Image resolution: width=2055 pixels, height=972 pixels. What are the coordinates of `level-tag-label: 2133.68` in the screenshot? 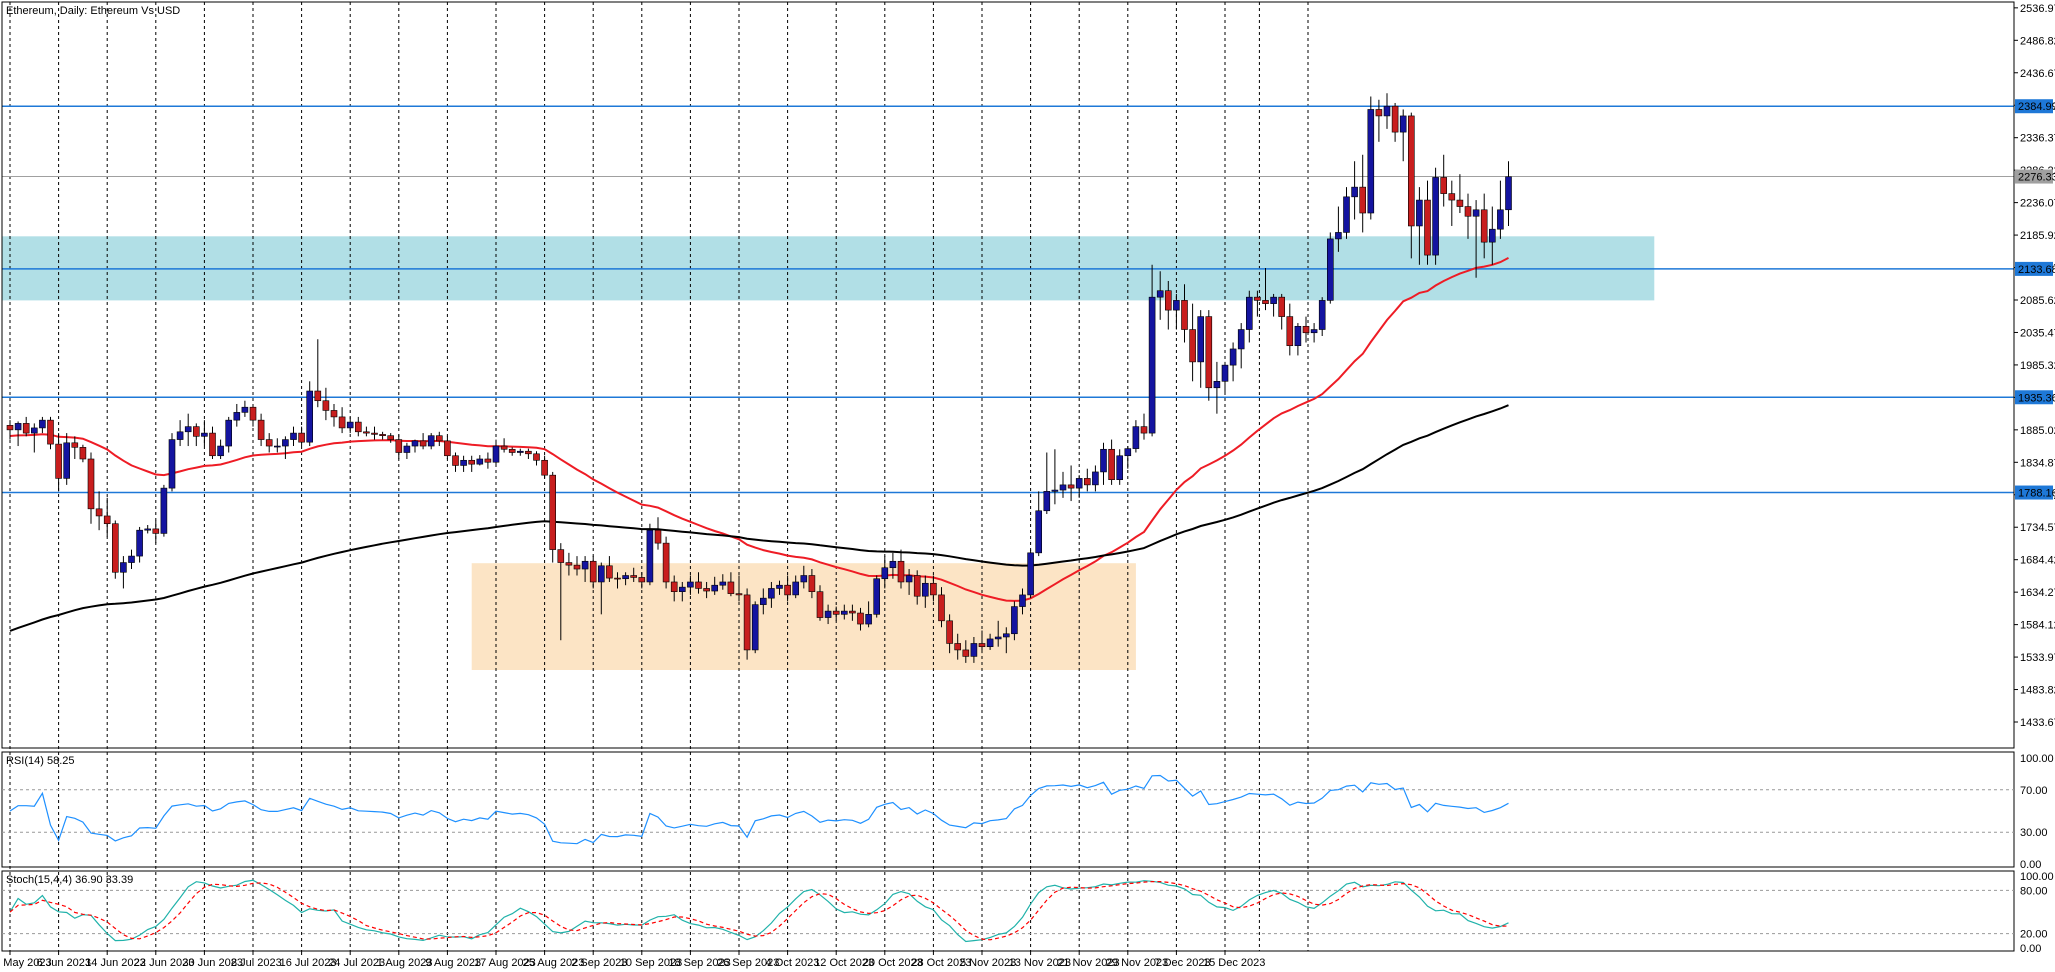 It's located at (2036, 270).